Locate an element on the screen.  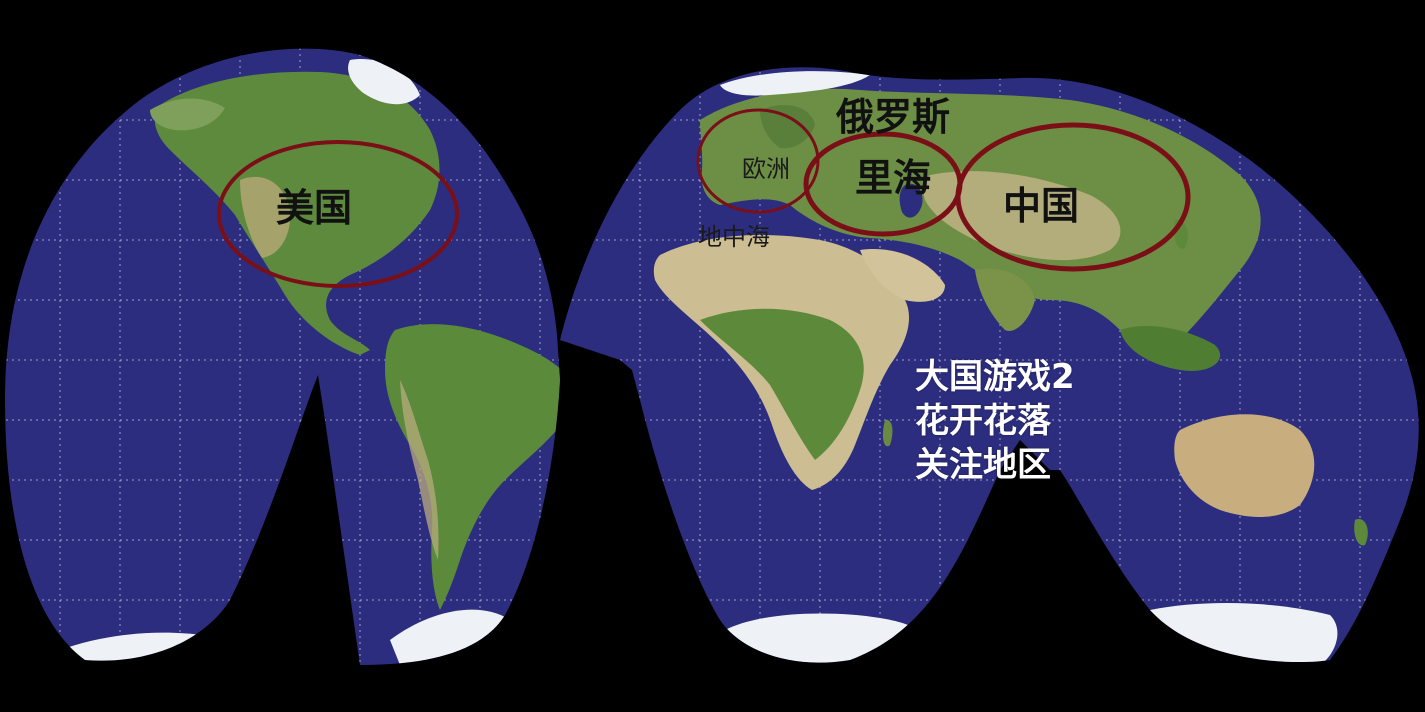
europe-highlight-circle is located at coordinates (758, 161).